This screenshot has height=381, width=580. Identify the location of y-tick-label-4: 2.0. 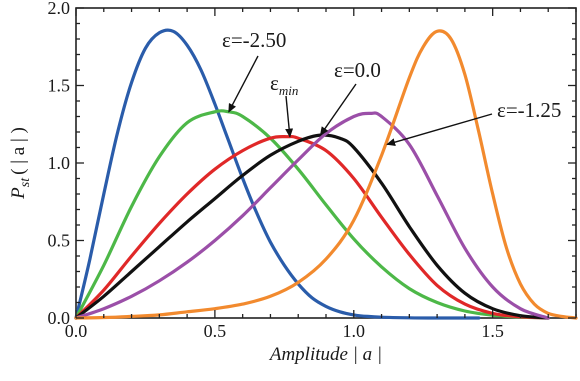
(59, 9).